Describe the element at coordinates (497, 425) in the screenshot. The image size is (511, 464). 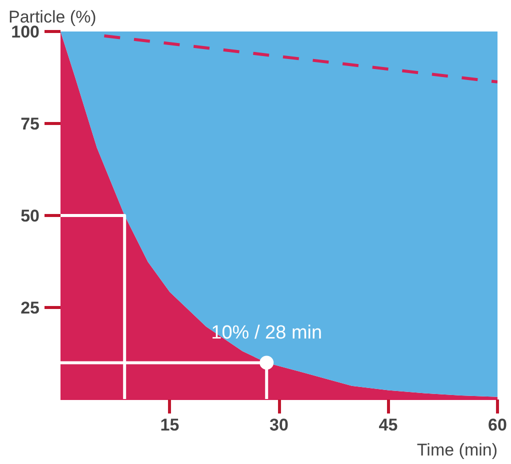
I see `x-tick-label: 60` at that location.